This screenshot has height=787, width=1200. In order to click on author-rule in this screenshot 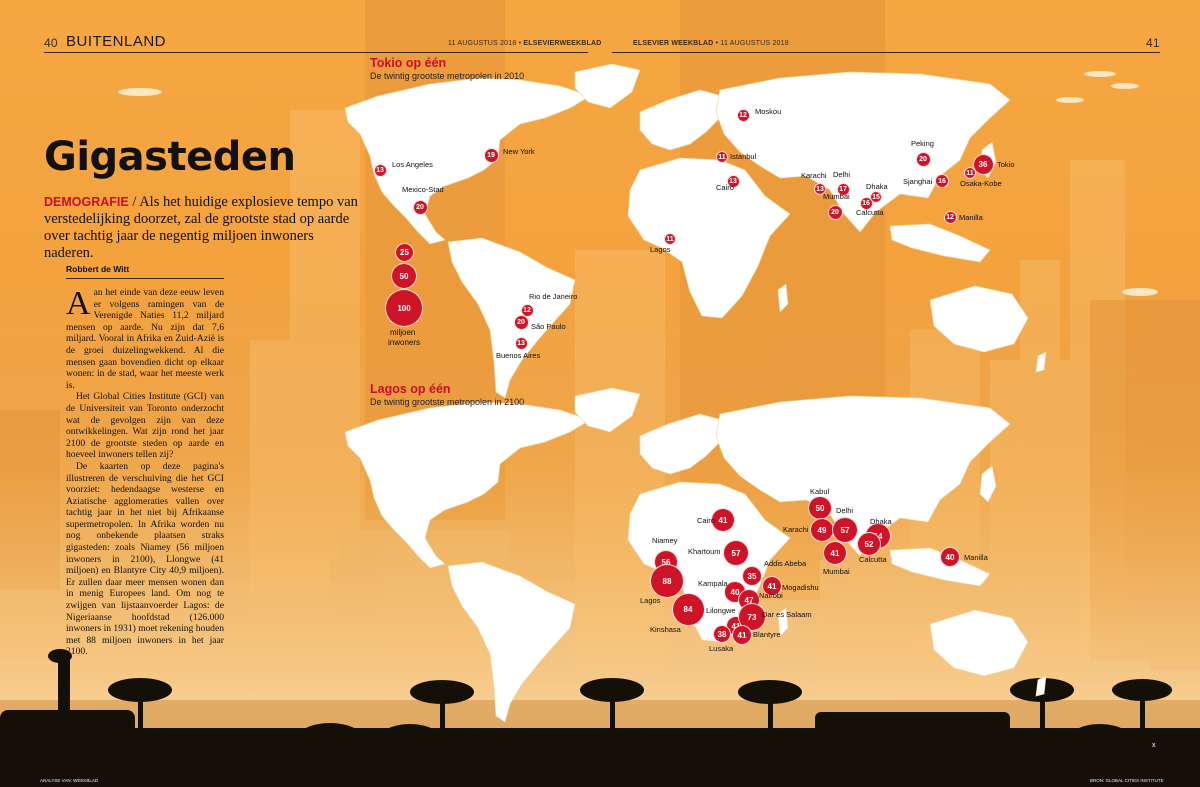, I will do `click(145, 278)`.